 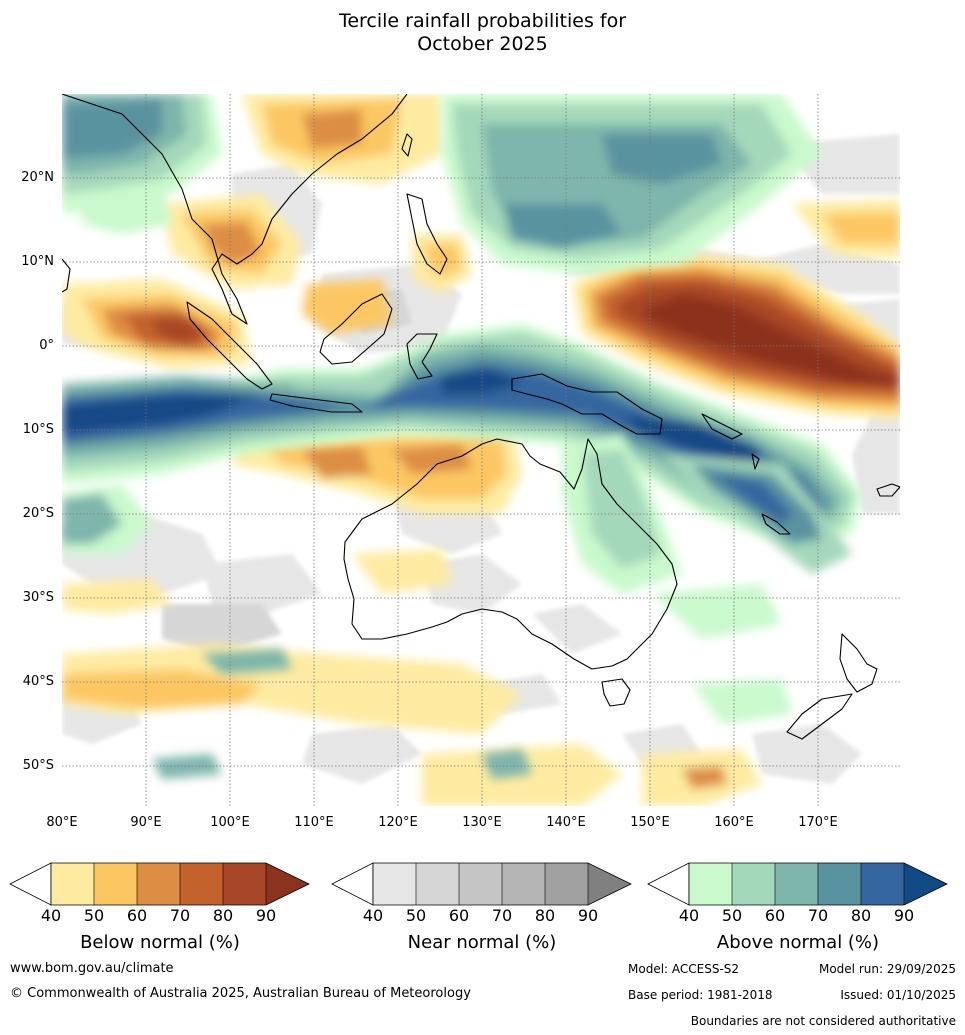 What do you see at coordinates (137, 915) in the screenshot?
I see `below-tick-60: 60` at bounding box center [137, 915].